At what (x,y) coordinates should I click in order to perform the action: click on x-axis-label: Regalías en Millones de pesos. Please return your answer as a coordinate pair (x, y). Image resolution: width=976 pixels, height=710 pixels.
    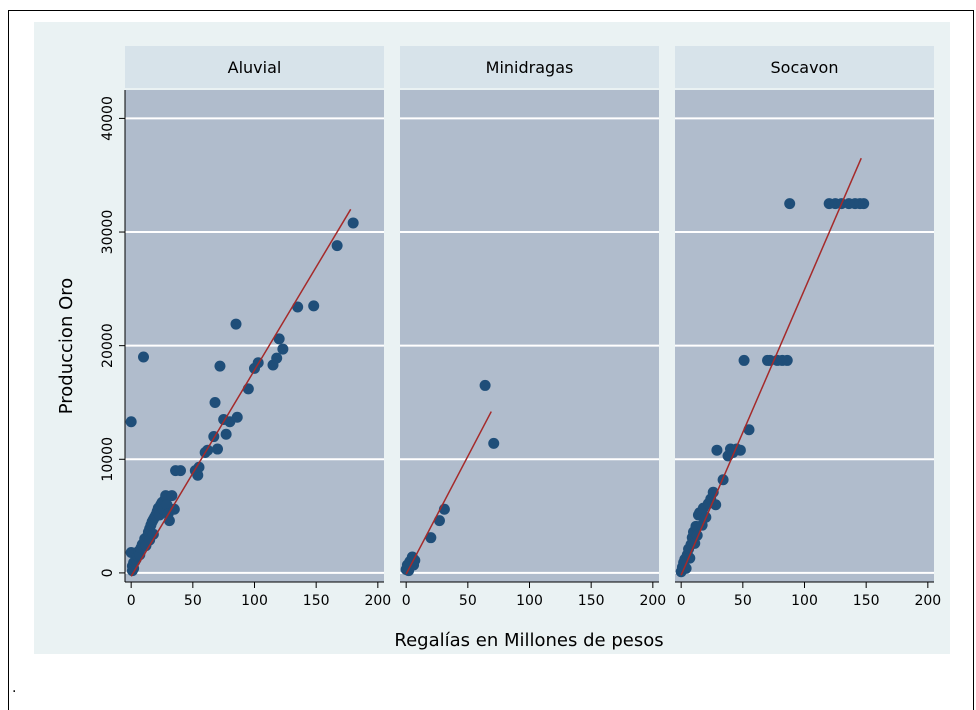
    Looking at the image, I should click on (528, 640).